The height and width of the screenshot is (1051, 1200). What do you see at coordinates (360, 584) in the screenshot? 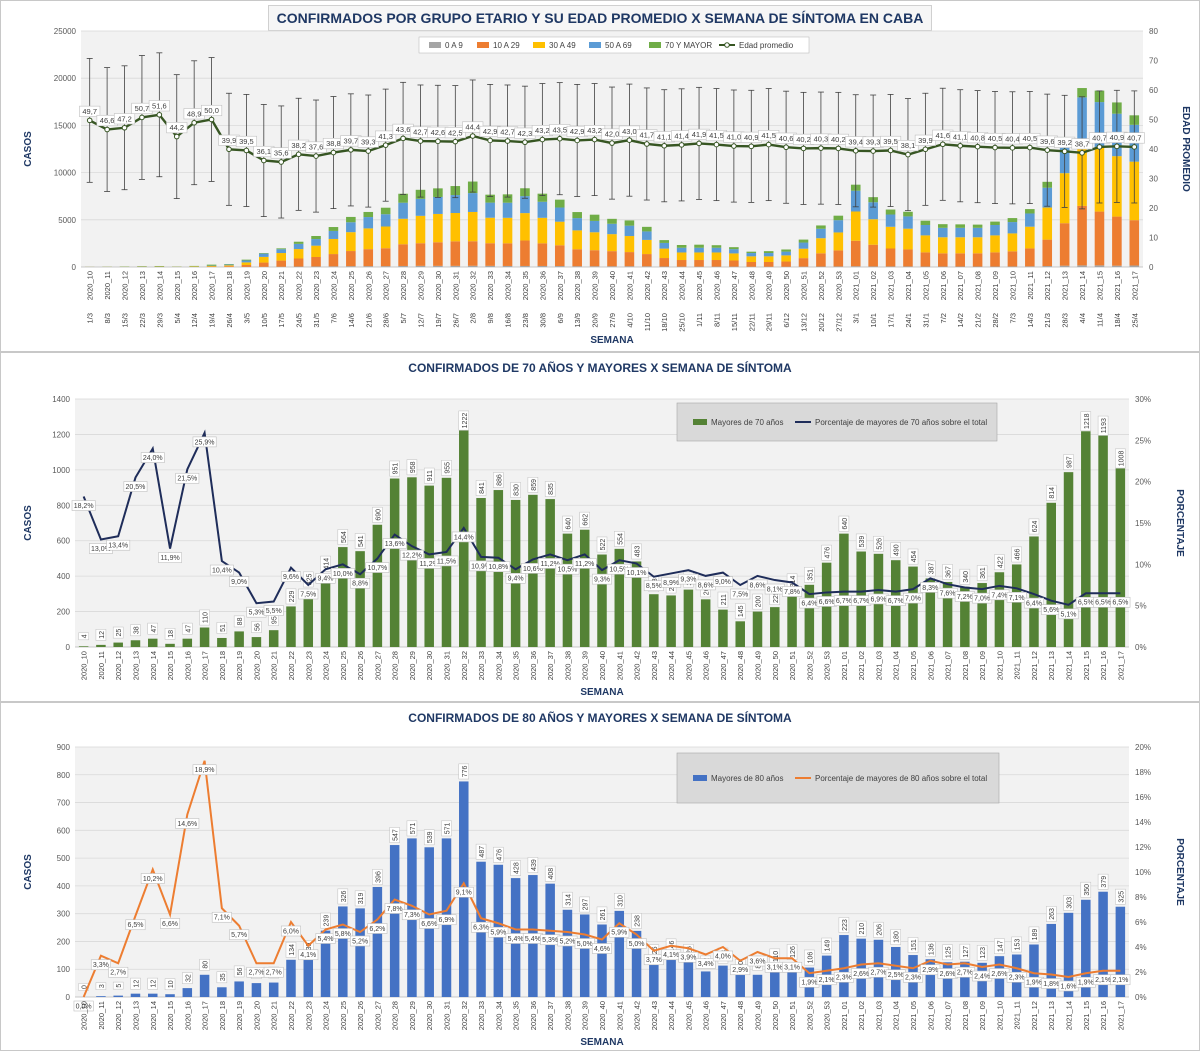
I see `percentage-data-label: 8,8%` at bounding box center [360, 584].